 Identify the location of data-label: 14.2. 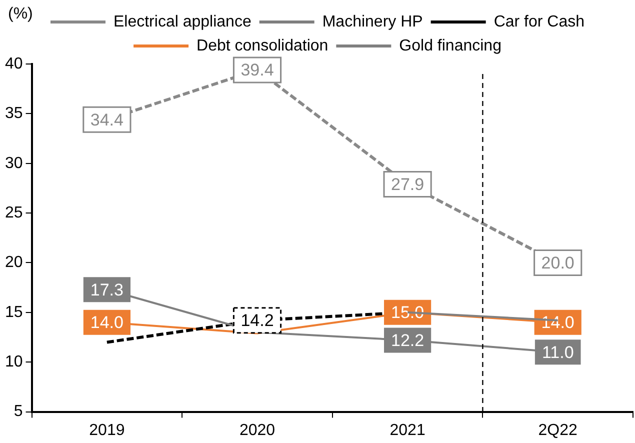
(257, 320).